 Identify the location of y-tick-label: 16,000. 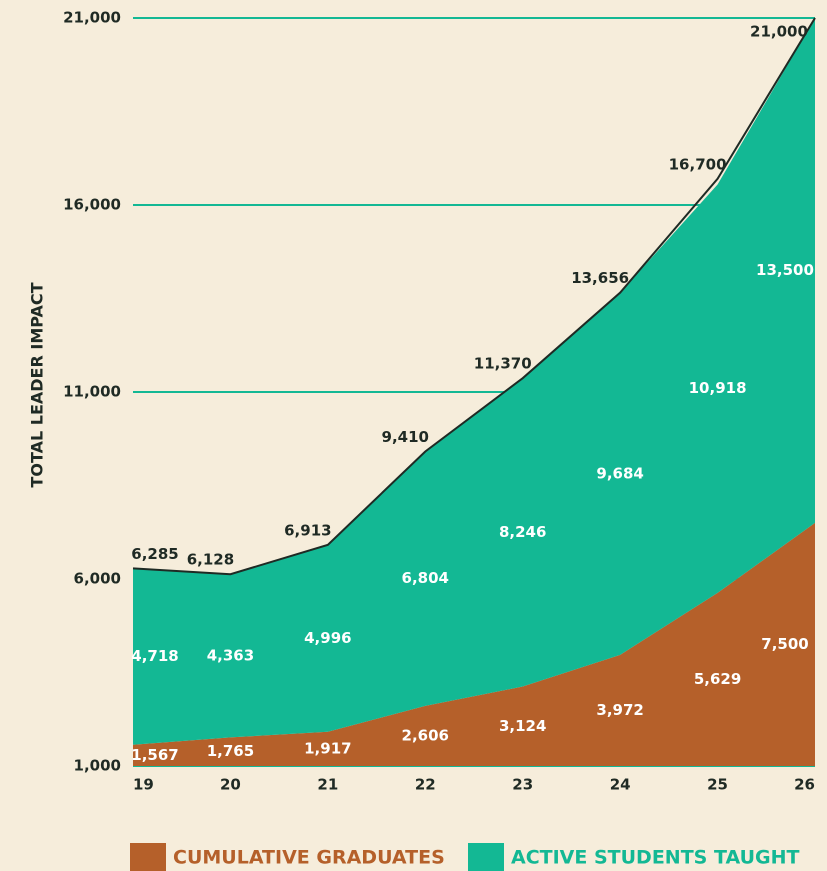
(92, 205).